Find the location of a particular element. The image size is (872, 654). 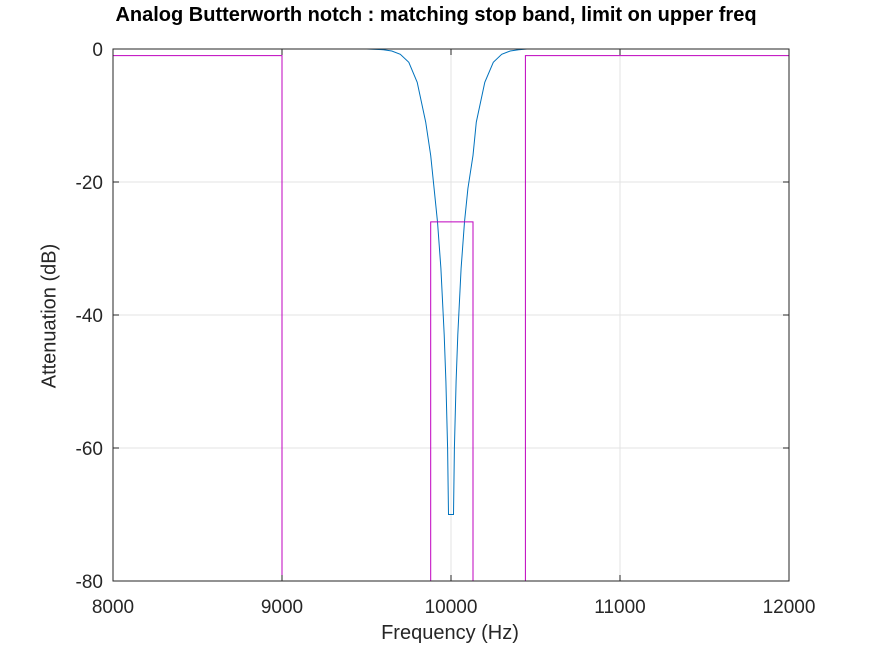

x-tick-label: 9000 is located at coordinates (282, 607).